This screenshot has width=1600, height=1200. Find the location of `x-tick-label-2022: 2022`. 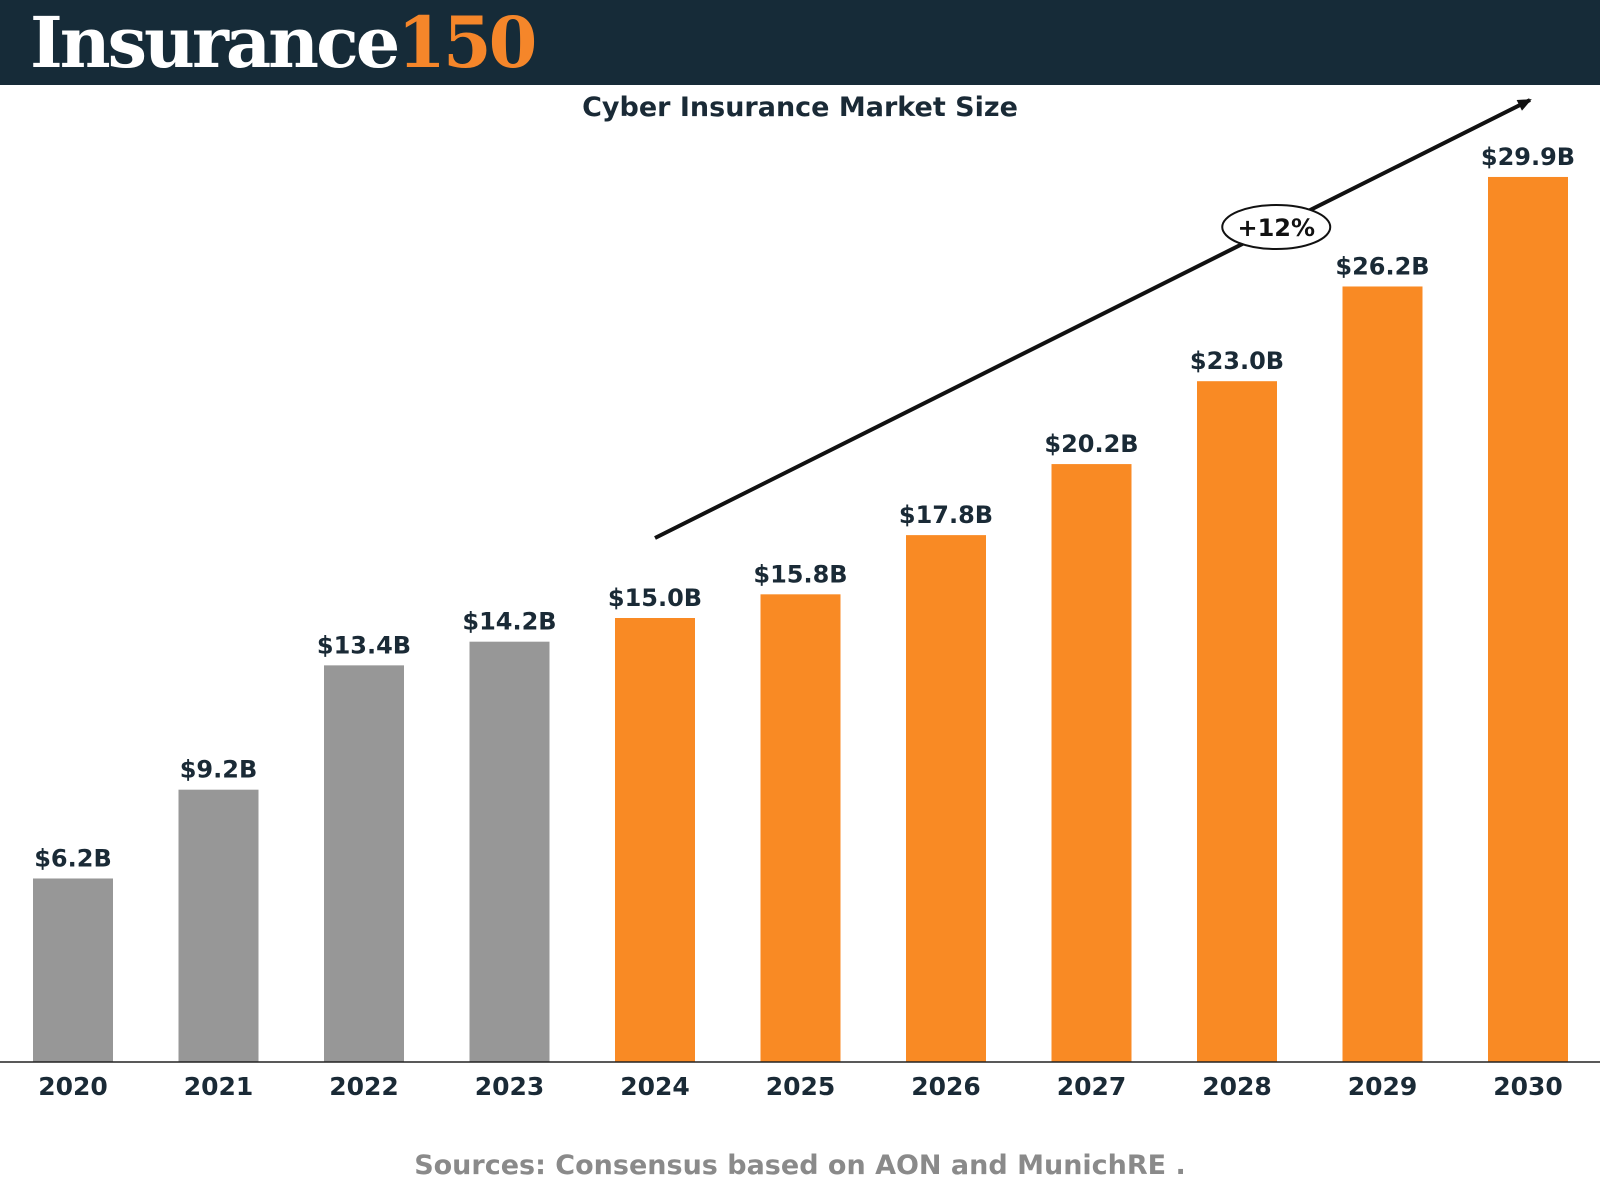

x-tick-label-2022: 2022 is located at coordinates (364, 1086).